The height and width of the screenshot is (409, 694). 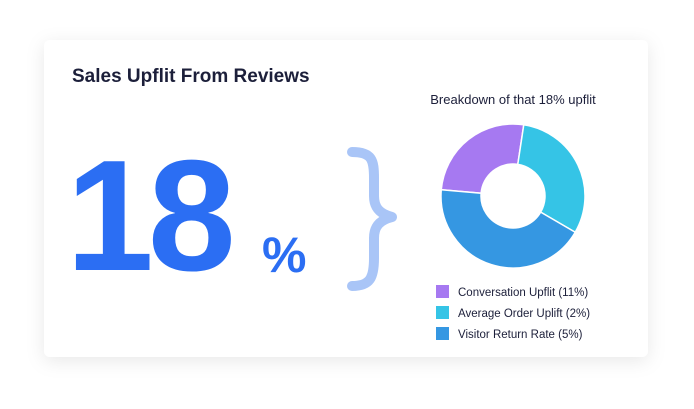 What do you see at coordinates (284, 255) in the screenshot?
I see `big-unit: %` at bounding box center [284, 255].